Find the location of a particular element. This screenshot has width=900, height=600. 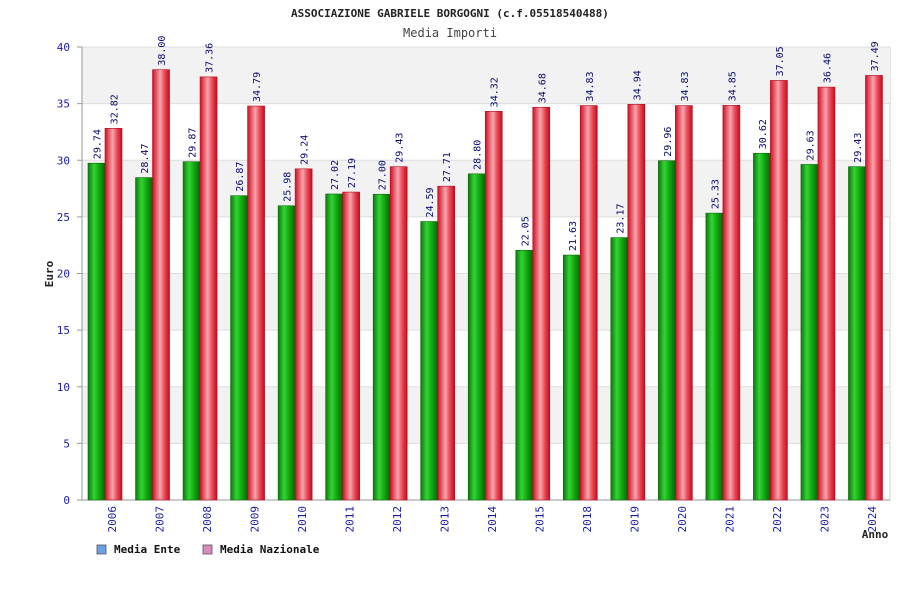

y-axis-ticks: 0 5 10 15 20 25 30 35 40 is located at coordinates (63, 274).